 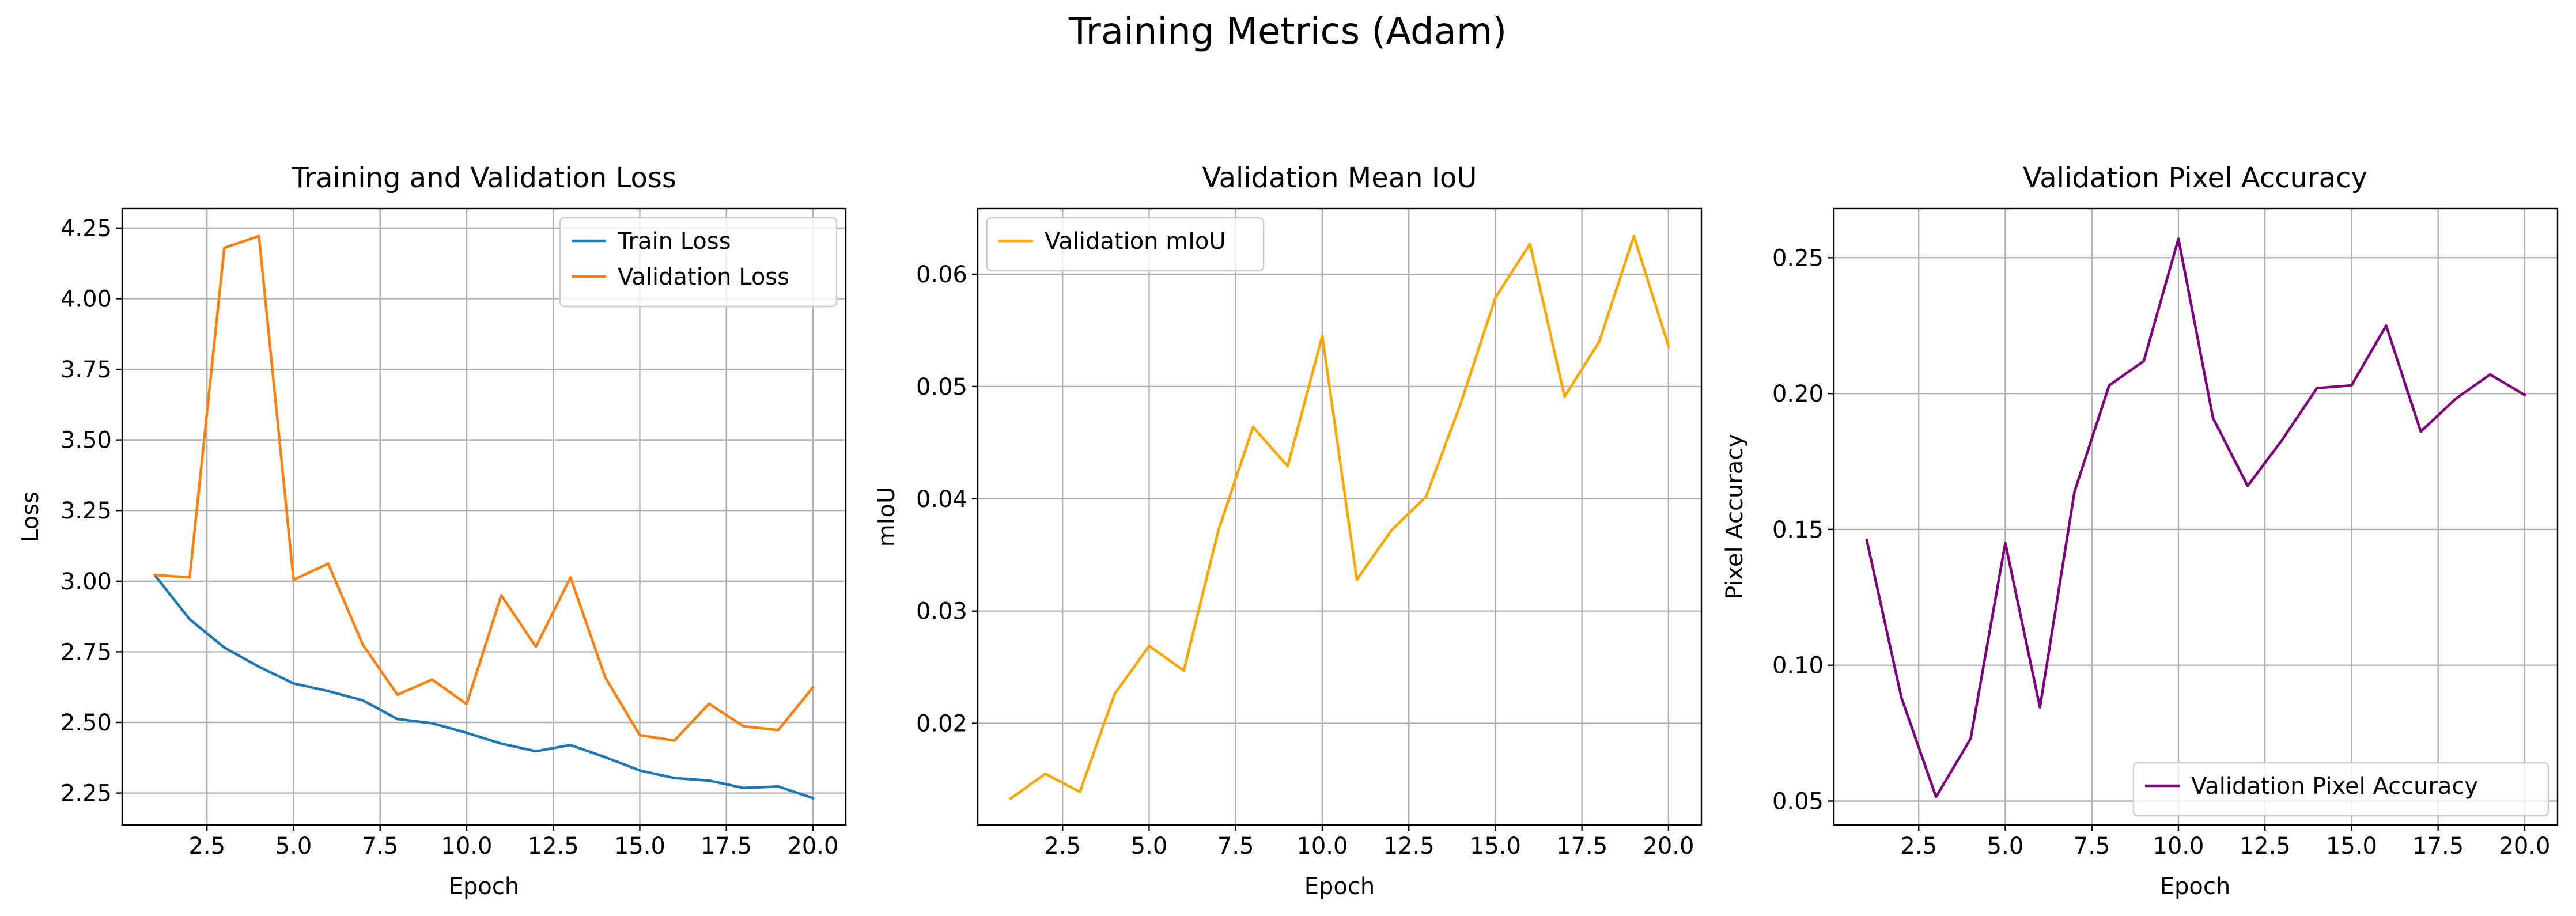 I want to click on legend: Validation mIoU, so click(x=1125, y=245).